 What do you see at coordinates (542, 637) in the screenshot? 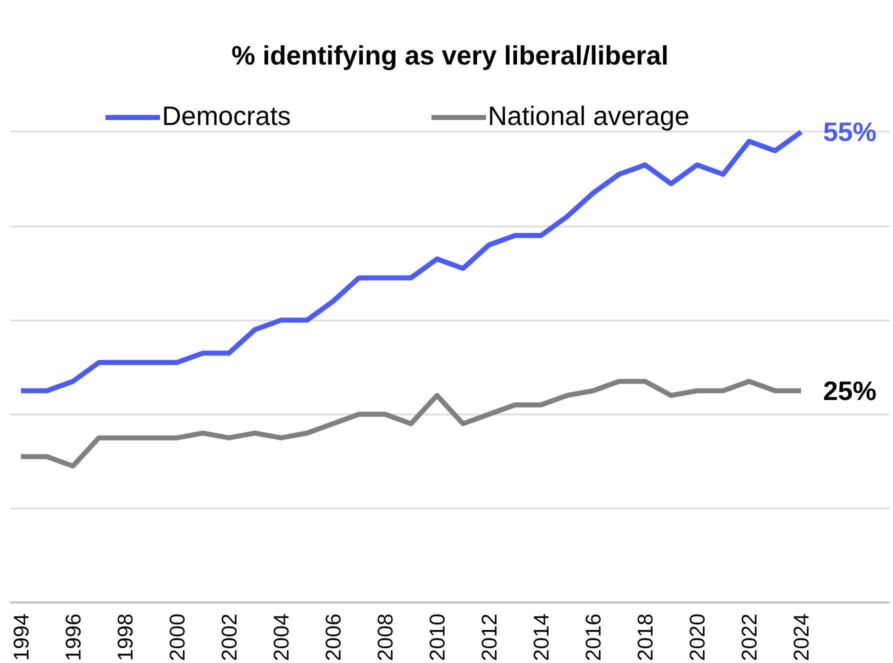
I see `x-tick-label: 2014` at bounding box center [542, 637].